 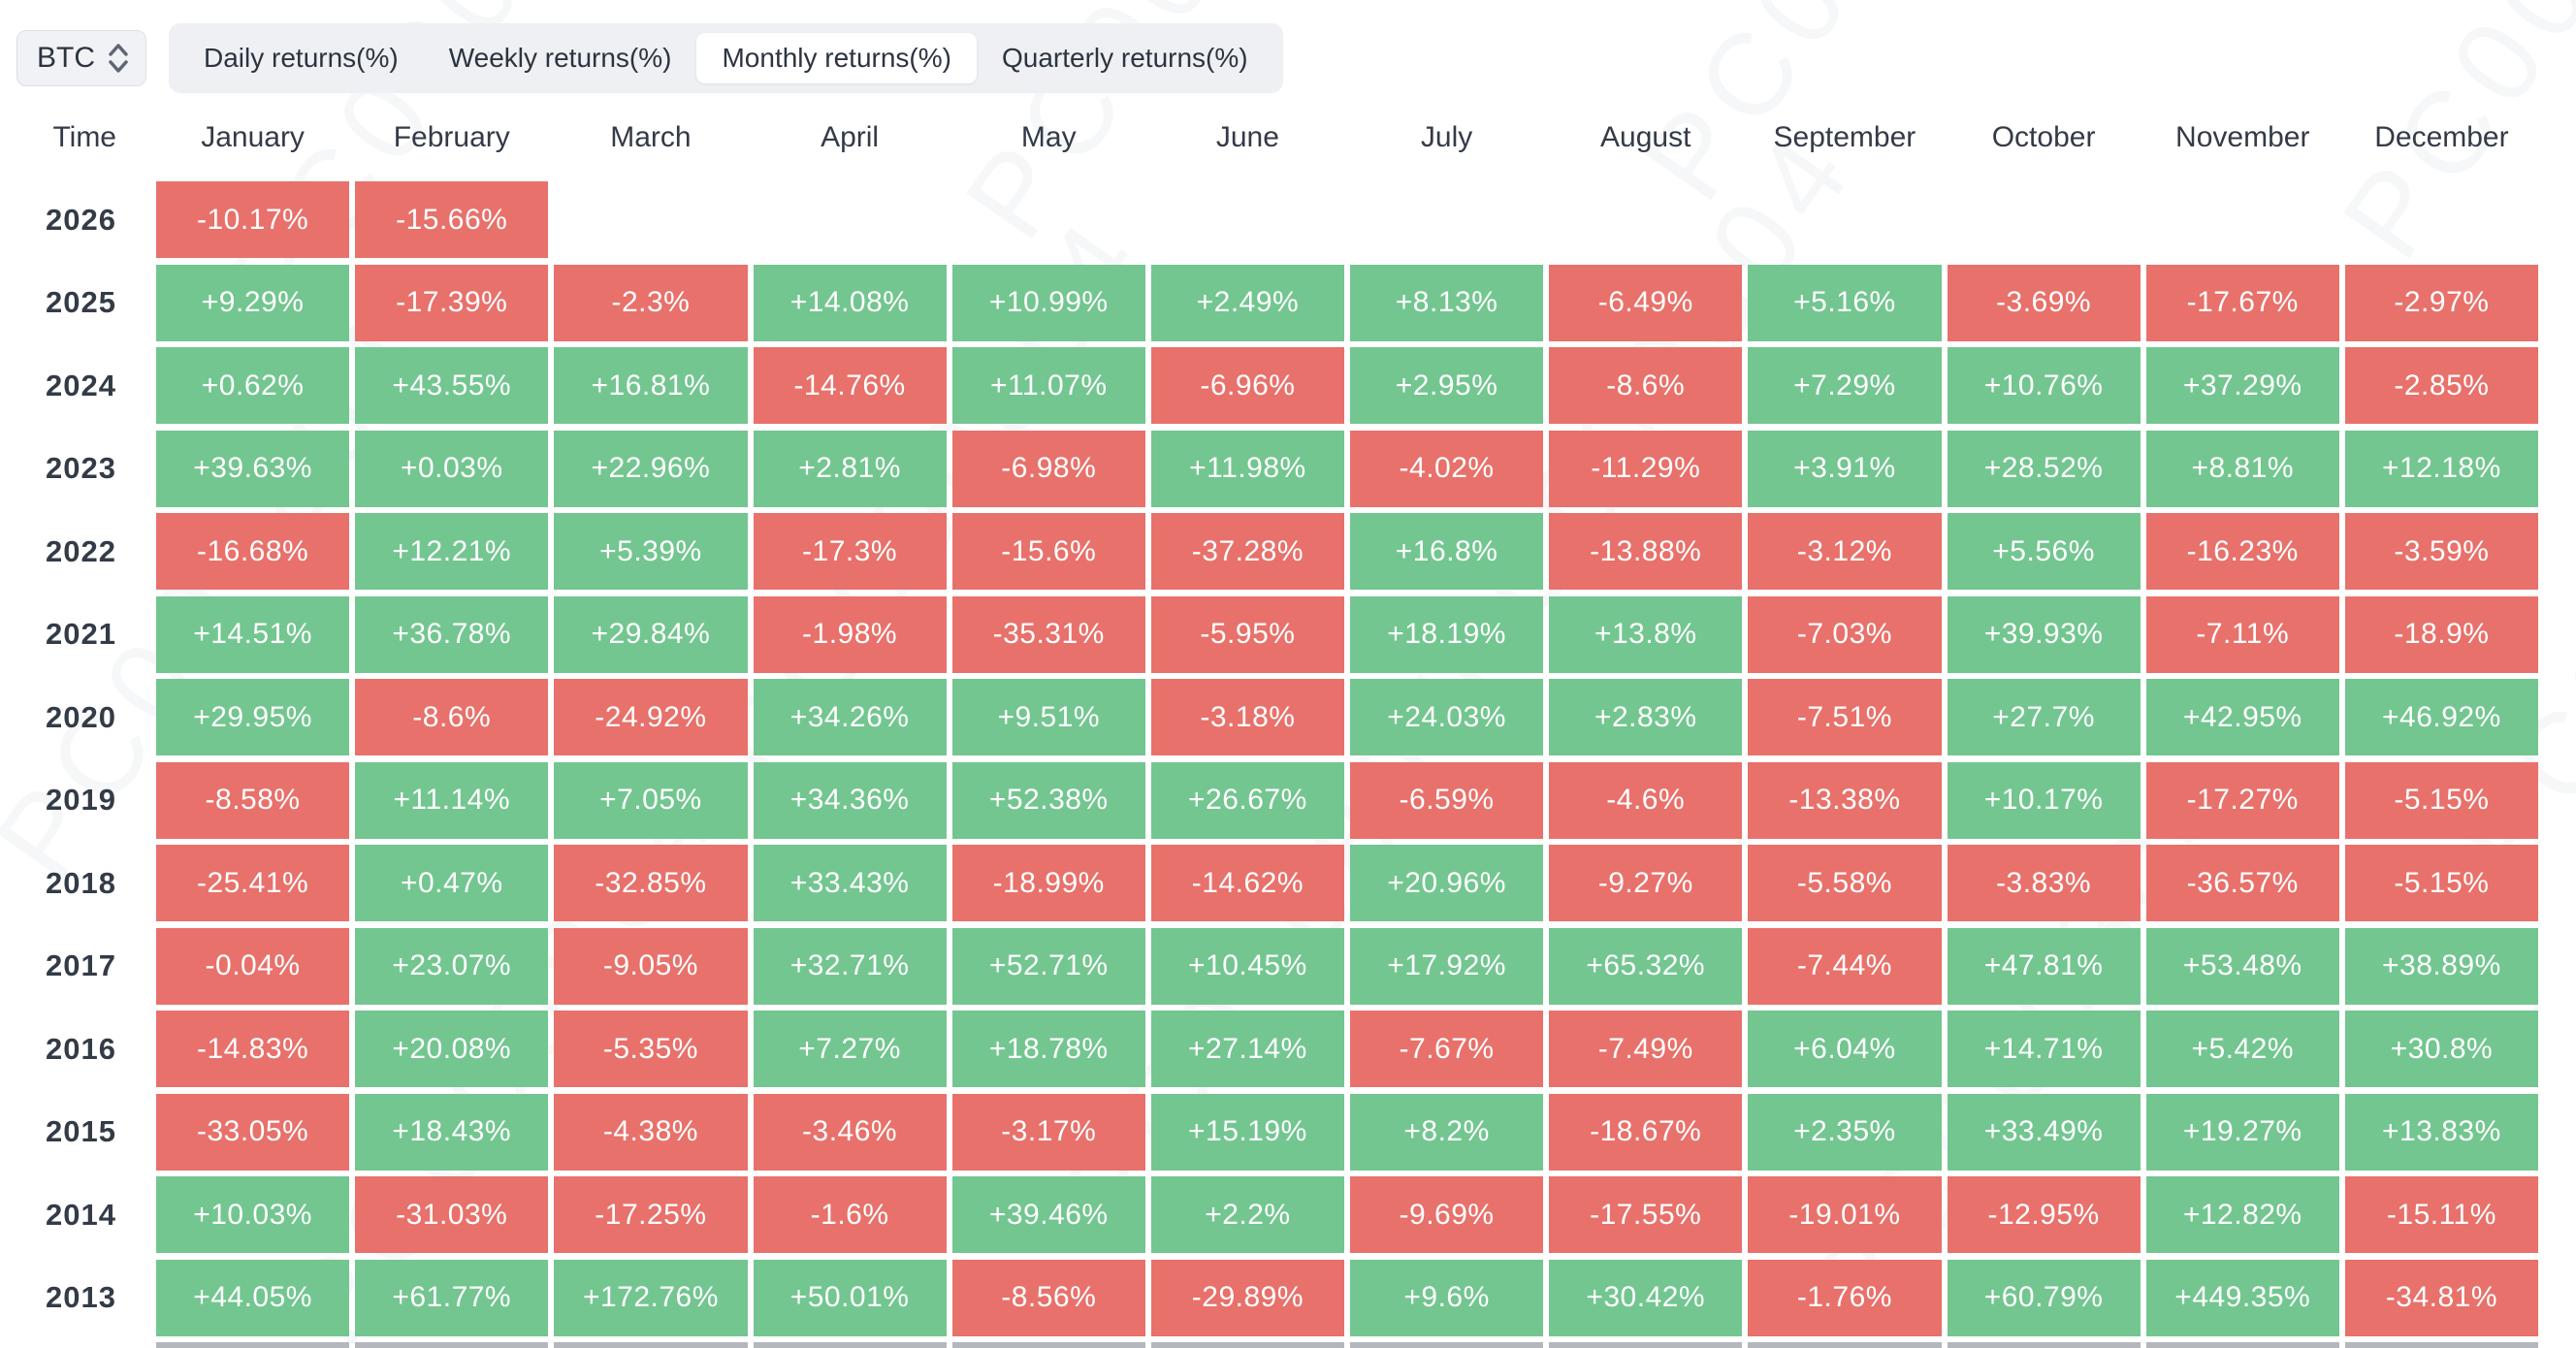 I want to click on return-cell: -3.18%, so click(x=1247, y=717).